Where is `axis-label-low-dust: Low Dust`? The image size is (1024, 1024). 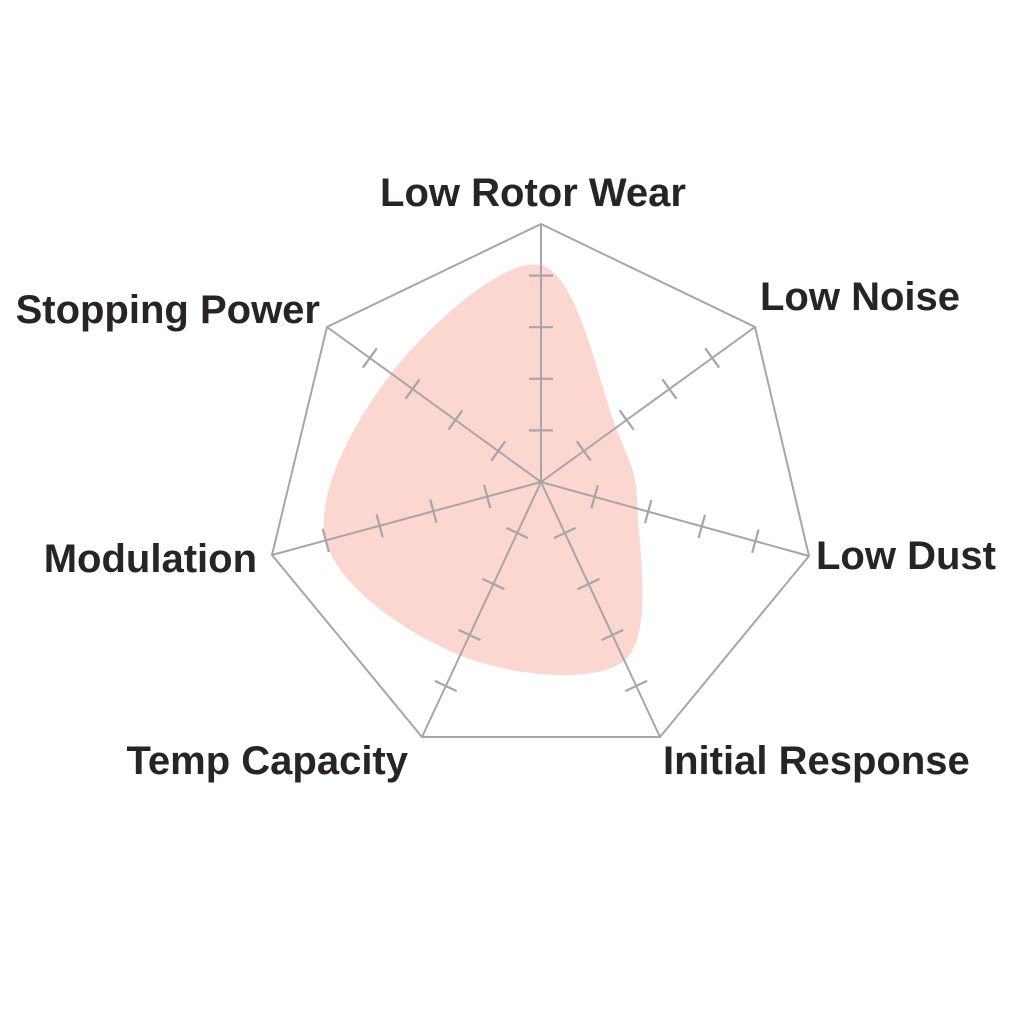 axis-label-low-dust: Low Dust is located at coordinates (906, 556).